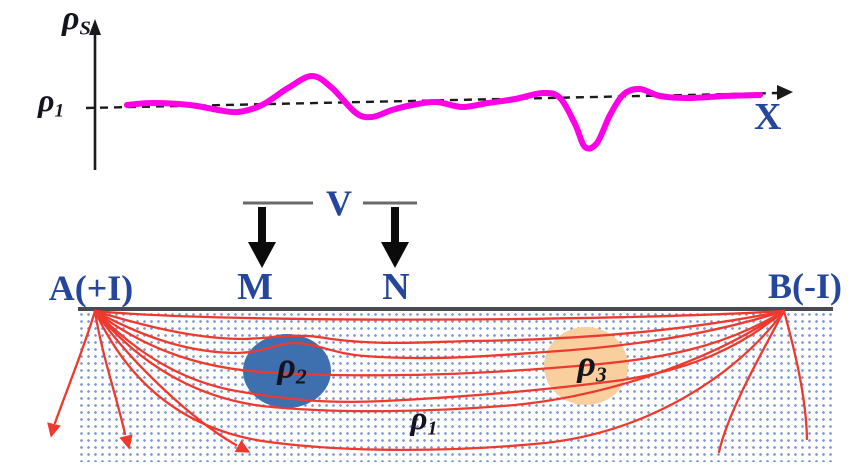 The image size is (866, 469). Describe the element at coordinates (339, 203) in the screenshot. I see `voltmeter-label: V` at that location.